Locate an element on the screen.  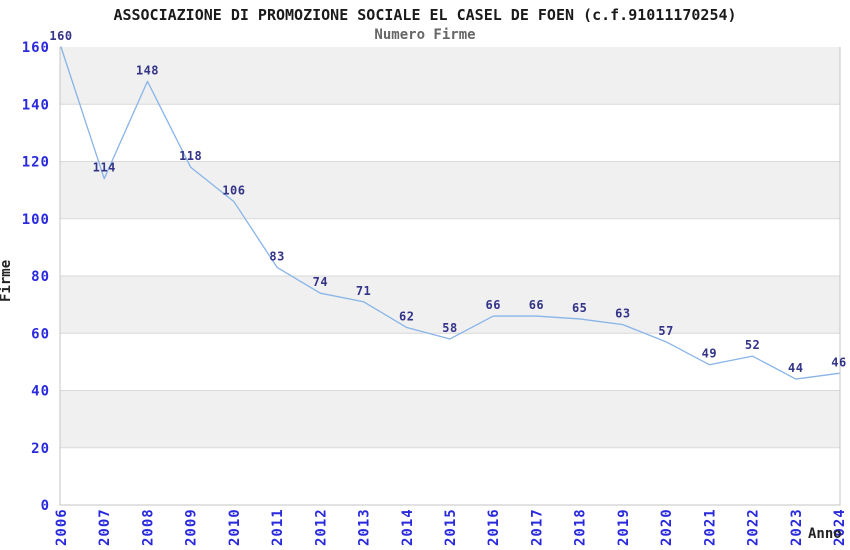
x-tick-label: 2007 is located at coordinates (105, 527).